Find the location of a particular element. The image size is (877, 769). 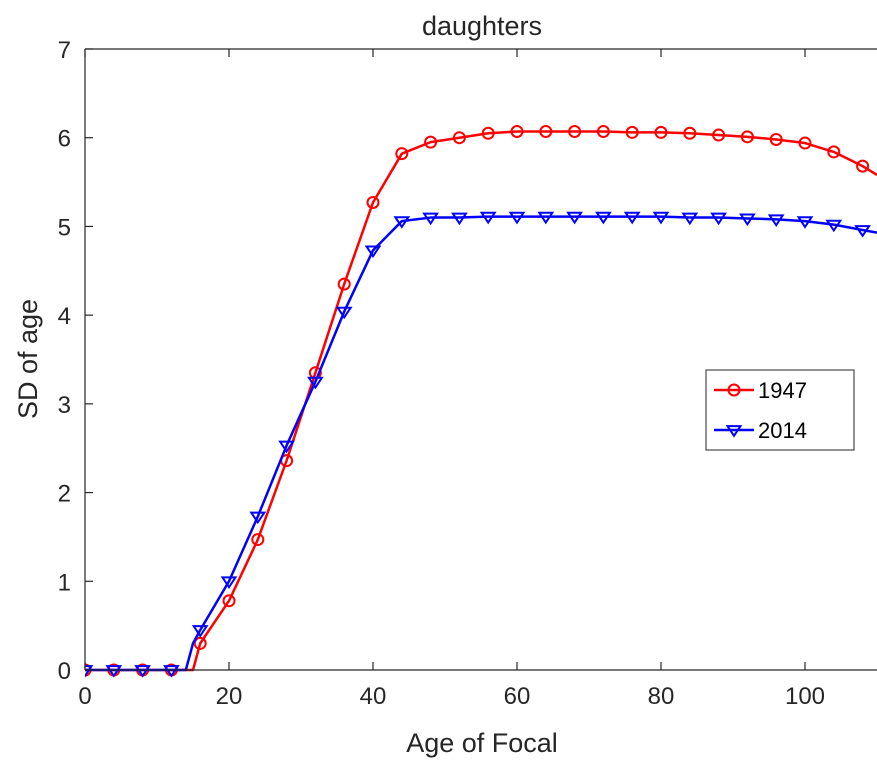

x-tick-label: 60 is located at coordinates (517, 696).